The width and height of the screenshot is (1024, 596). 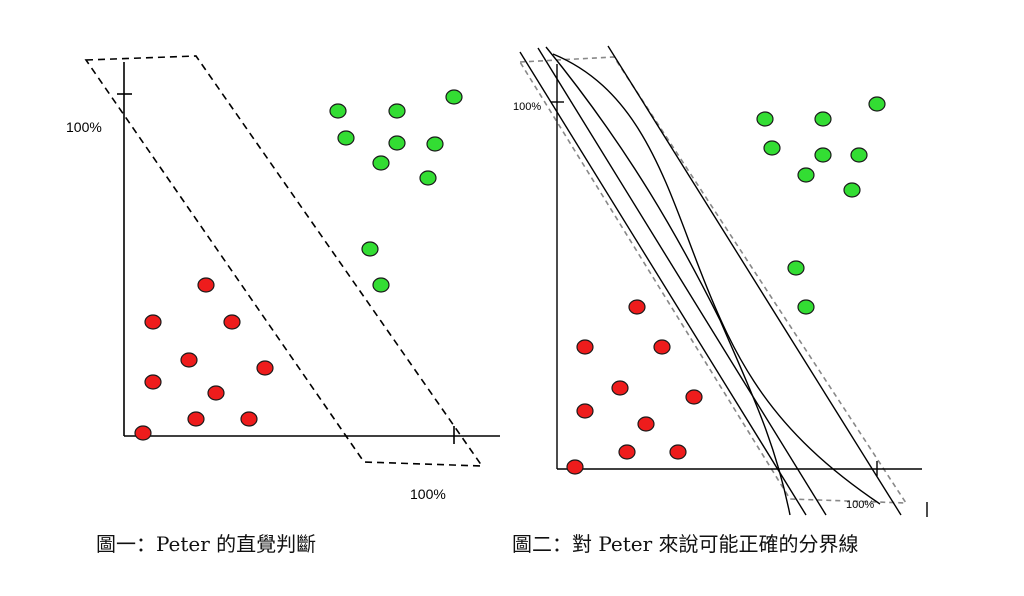 I want to click on figure-1-caption: 圖一：Peter 的直覺判斷, so click(x=206, y=544).